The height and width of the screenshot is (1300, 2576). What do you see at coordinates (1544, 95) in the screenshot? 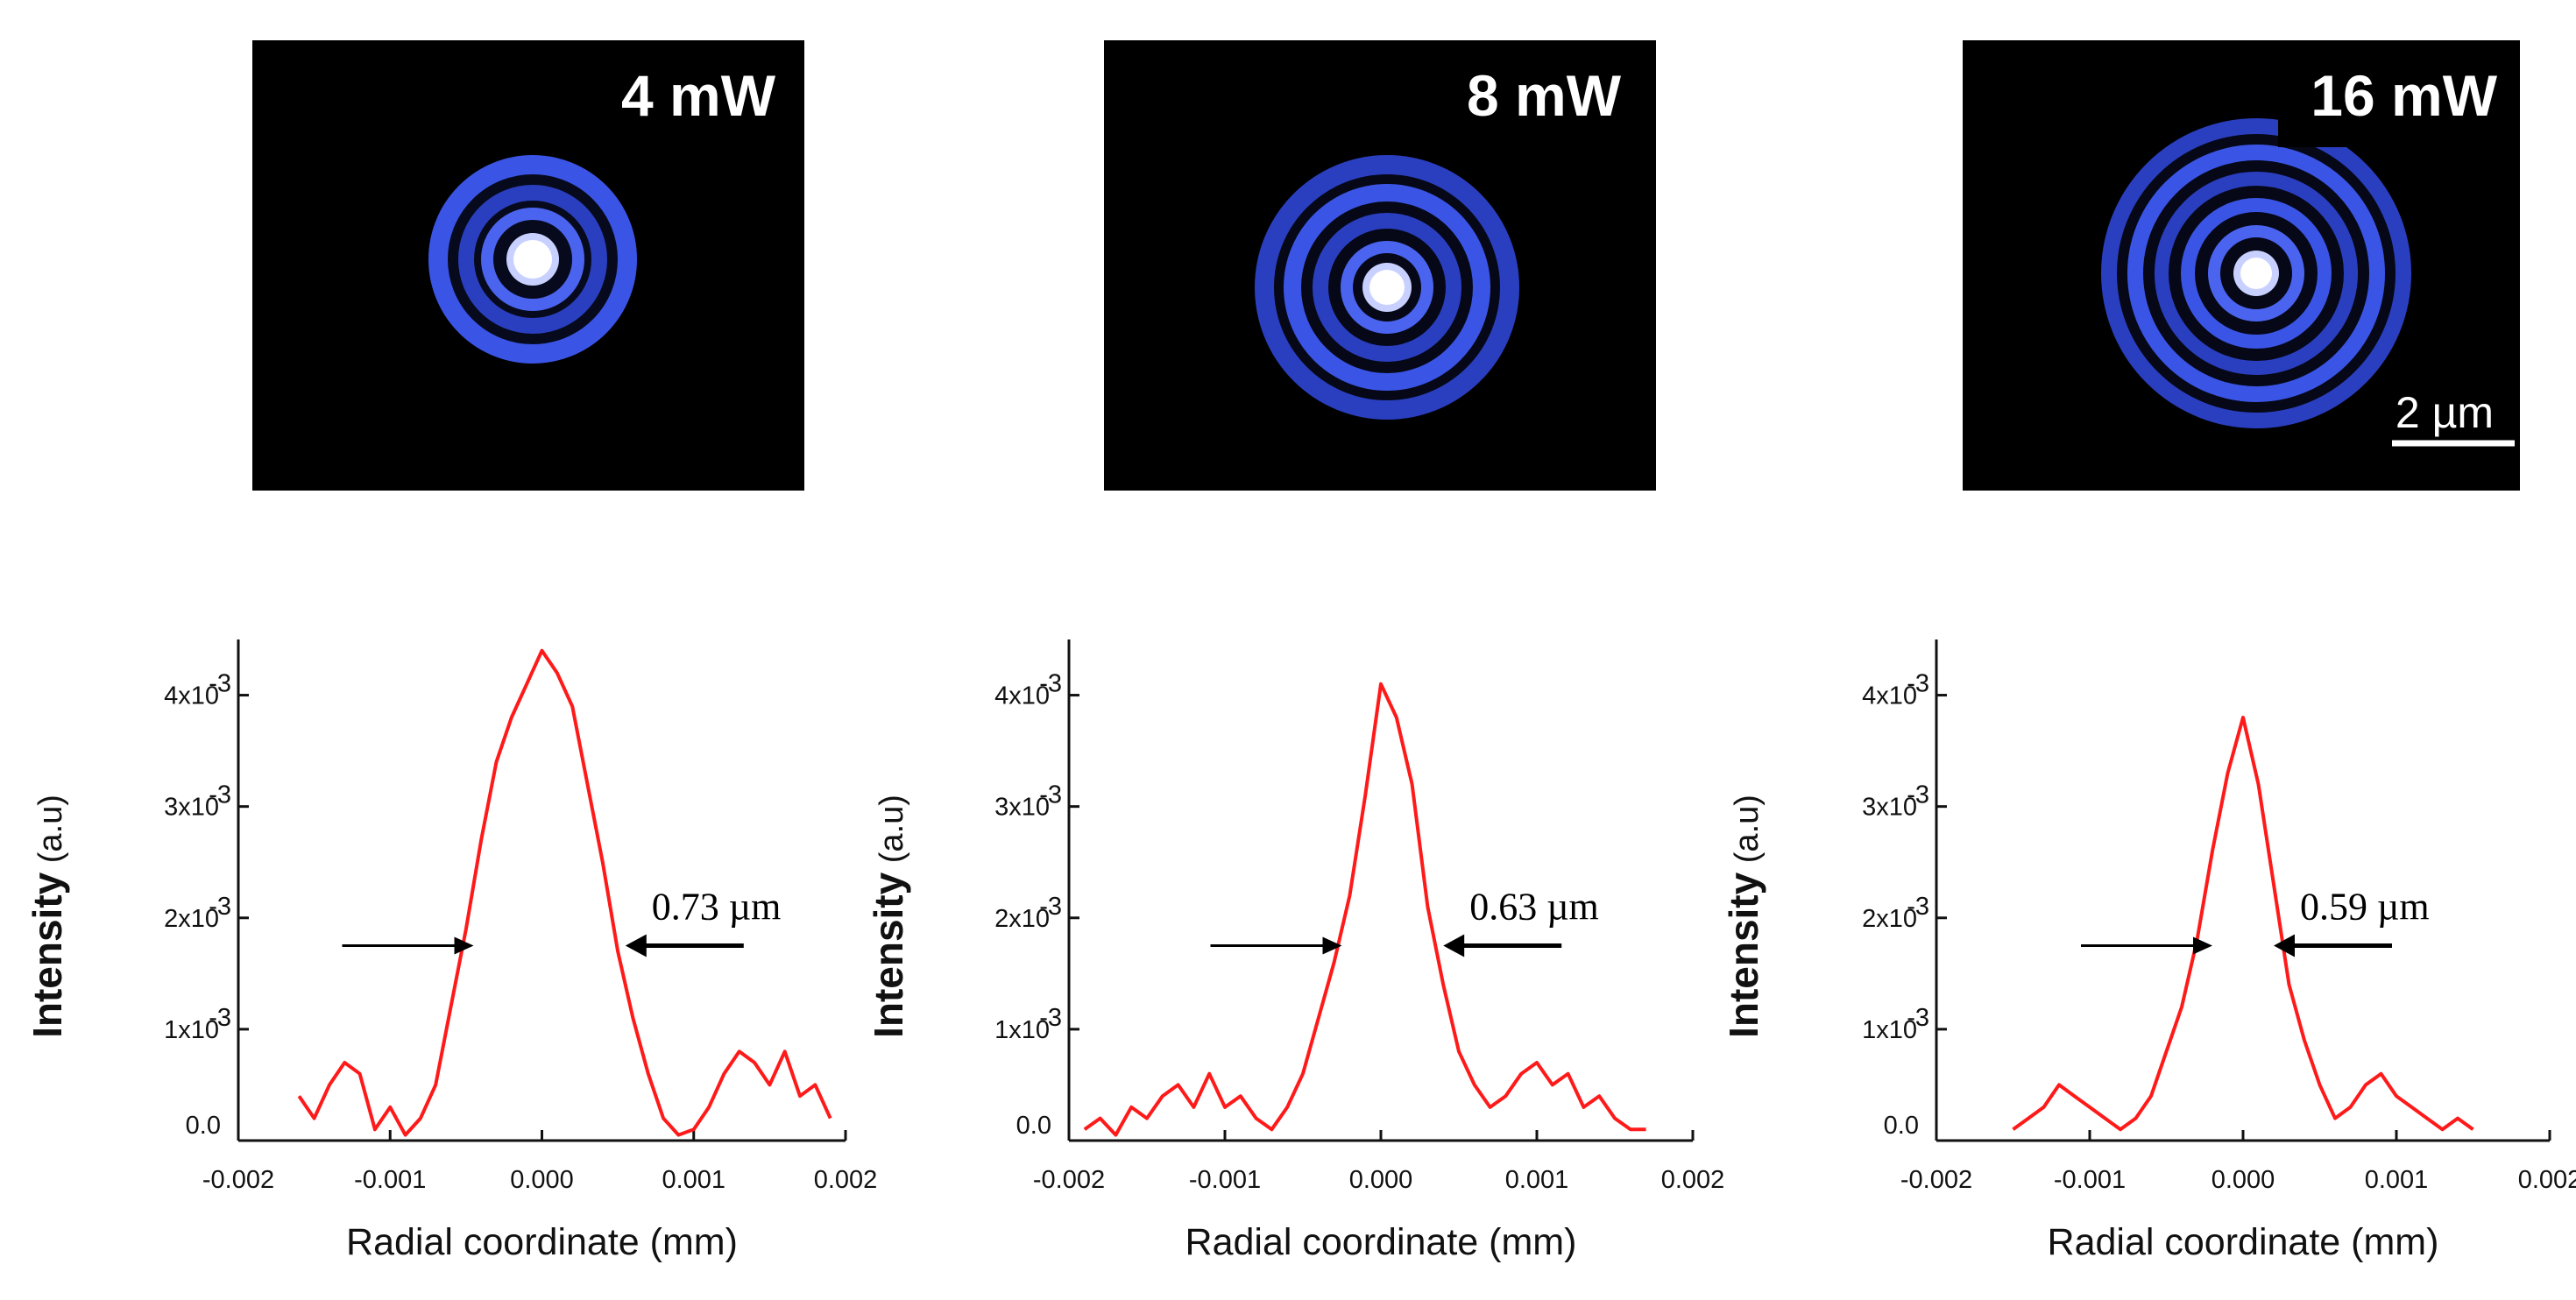
I see `power-label-8mw: 8 mW` at bounding box center [1544, 95].